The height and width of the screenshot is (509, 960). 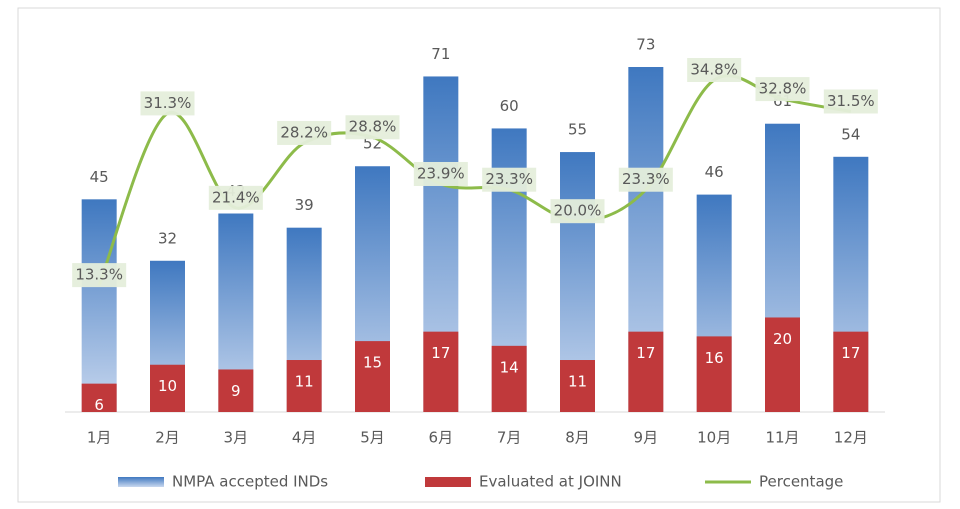 I want to click on legend-label: NMPA accepted INDs, so click(x=250, y=482).